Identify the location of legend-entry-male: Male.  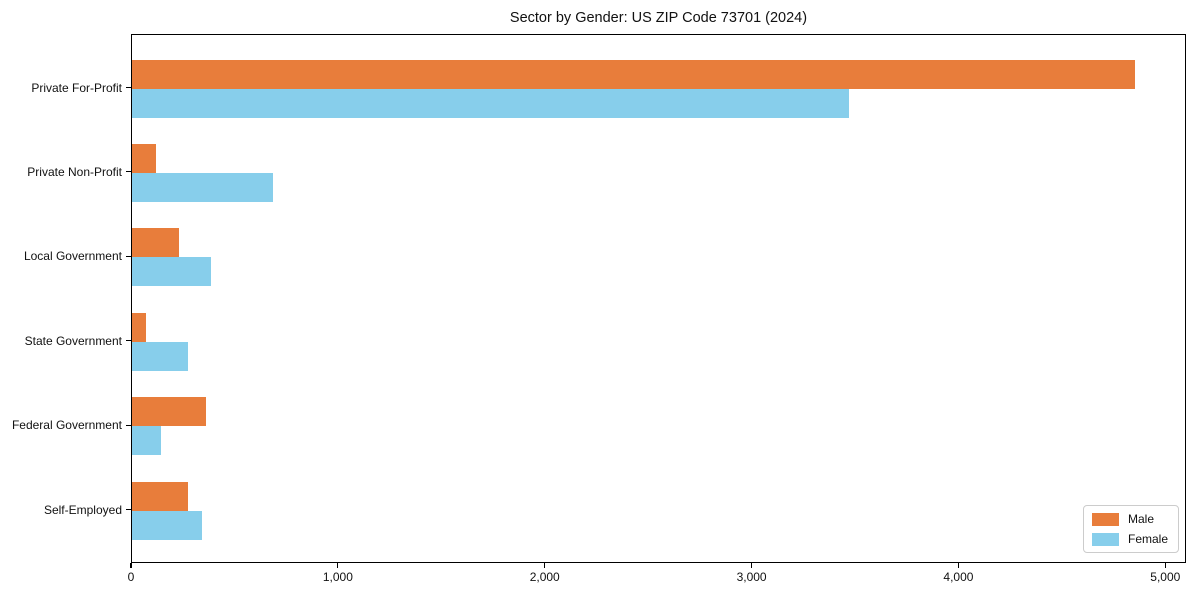
(1129, 519).